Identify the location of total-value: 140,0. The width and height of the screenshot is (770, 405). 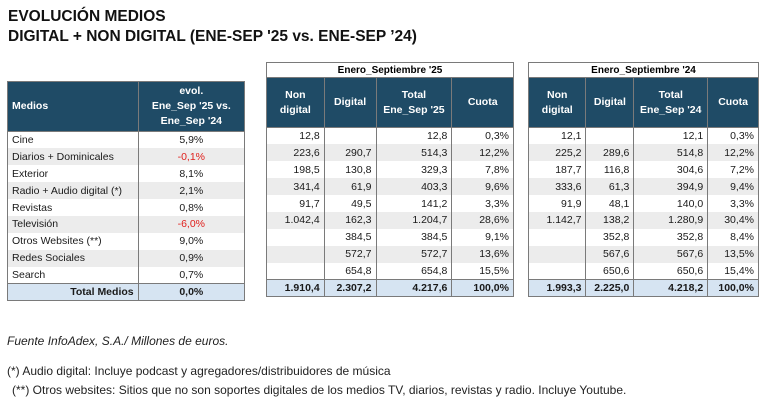
(671, 203).